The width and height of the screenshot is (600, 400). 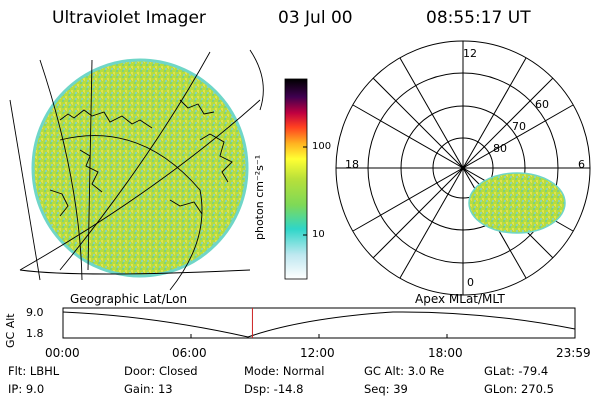 What do you see at coordinates (319, 323) in the screenshot?
I see `timeline-plot` at bounding box center [319, 323].